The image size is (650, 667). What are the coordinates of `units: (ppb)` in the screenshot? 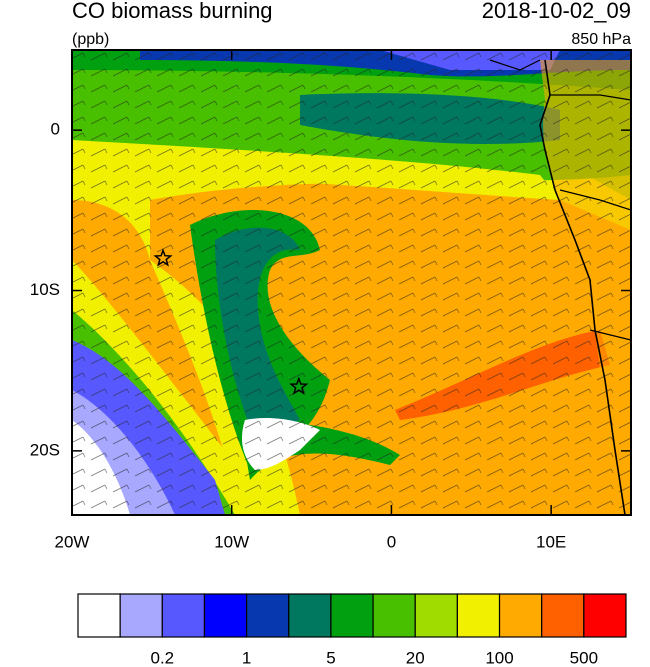 It's located at (90, 39).